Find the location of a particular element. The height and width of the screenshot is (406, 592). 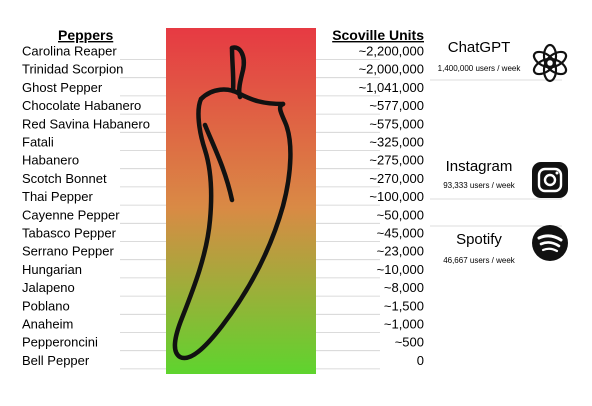

scoville-value: ~575,000 is located at coordinates (396, 123).